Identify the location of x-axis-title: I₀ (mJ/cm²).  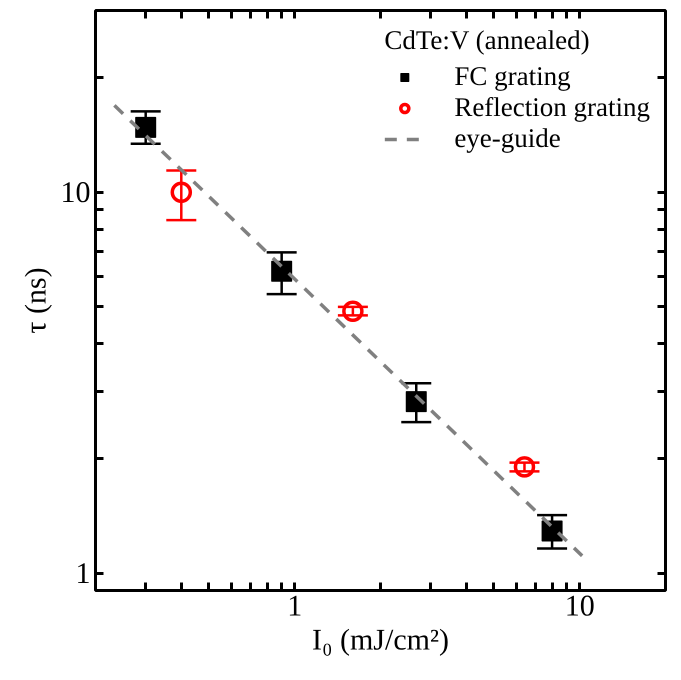
(380, 640).